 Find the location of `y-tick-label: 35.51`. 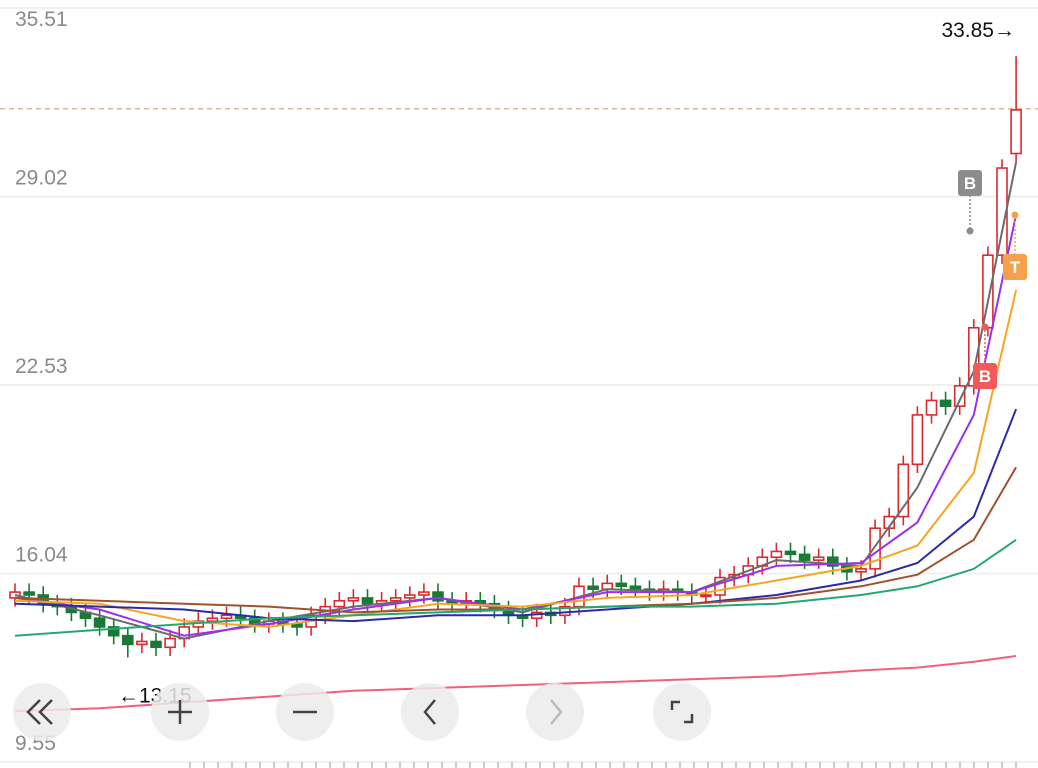

y-tick-label: 35.51 is located at coordinates (41, 19).